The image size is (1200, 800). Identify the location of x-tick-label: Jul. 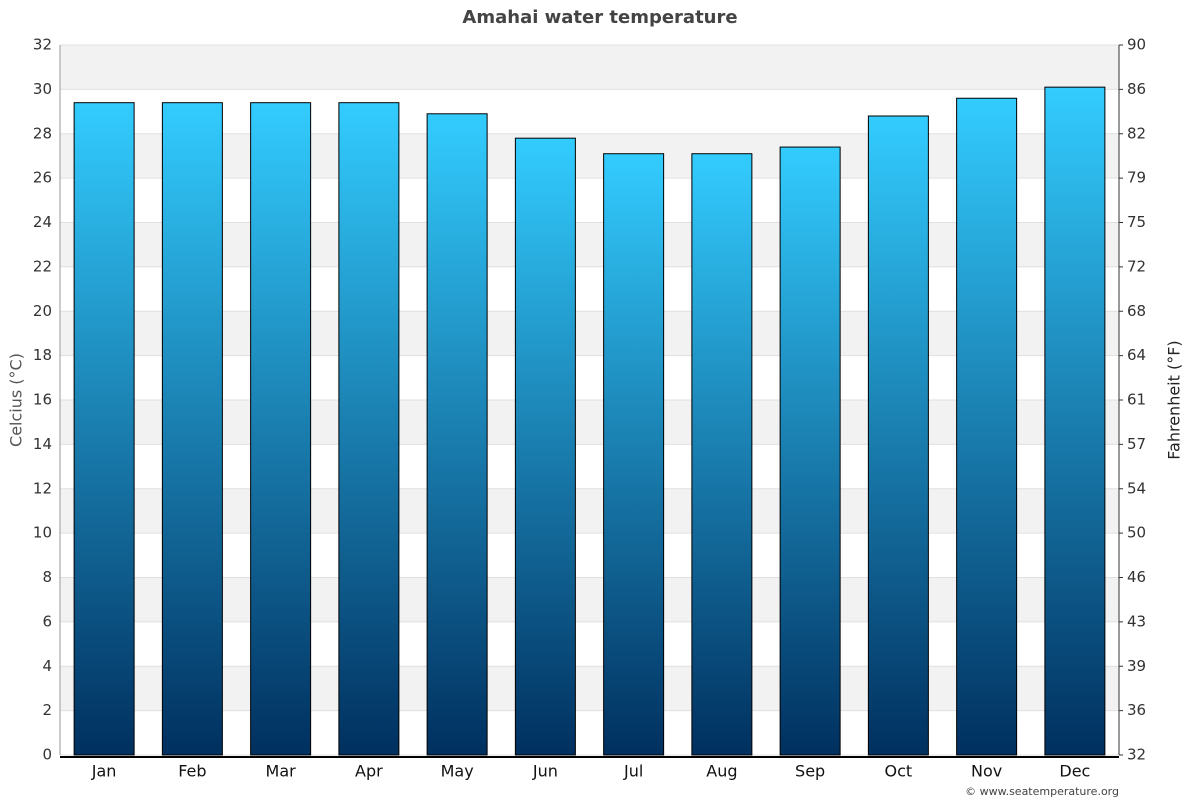
(633, 771).